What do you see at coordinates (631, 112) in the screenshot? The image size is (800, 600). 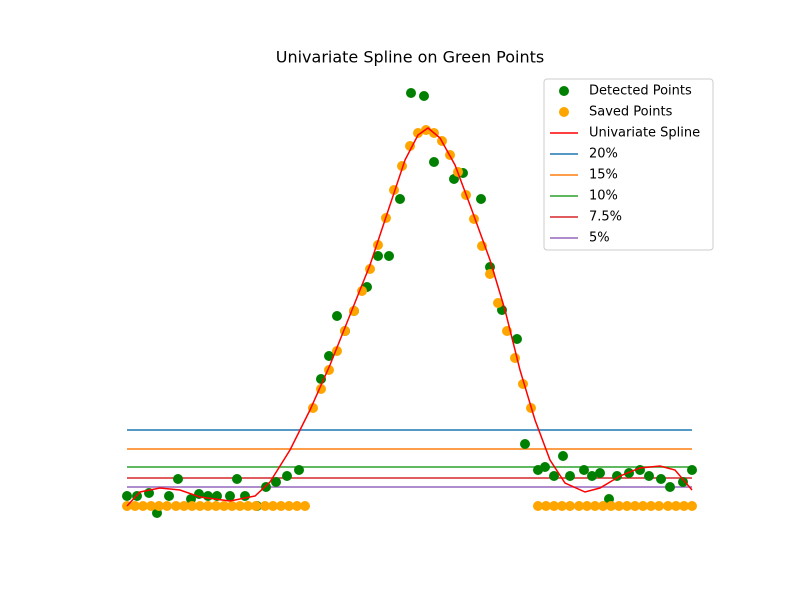 I see `legend-label: Saved Points` at bounding box center [631, 112].